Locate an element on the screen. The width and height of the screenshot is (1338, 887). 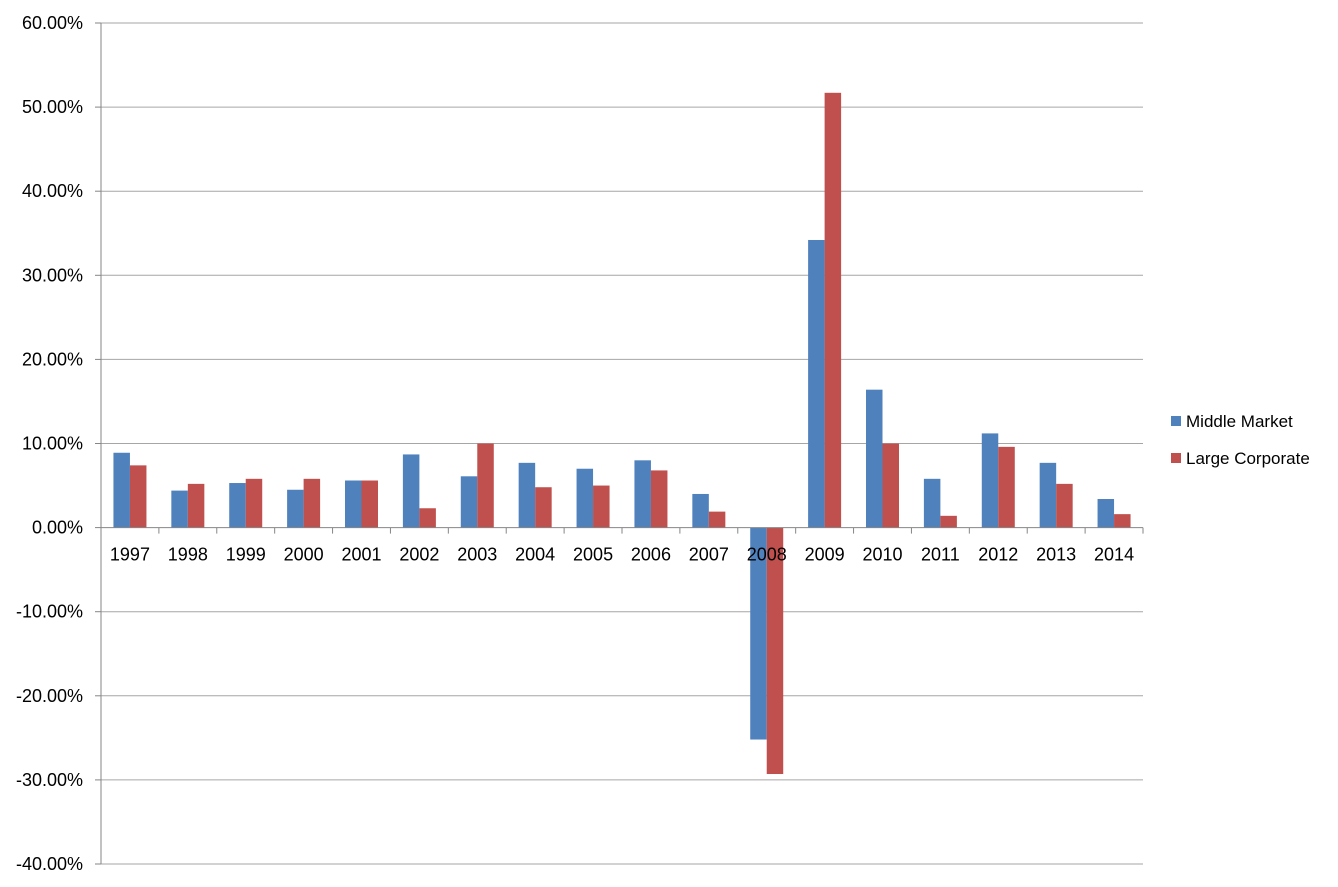
y-tick-label: 0.00% is located at coordinates (57, 528).